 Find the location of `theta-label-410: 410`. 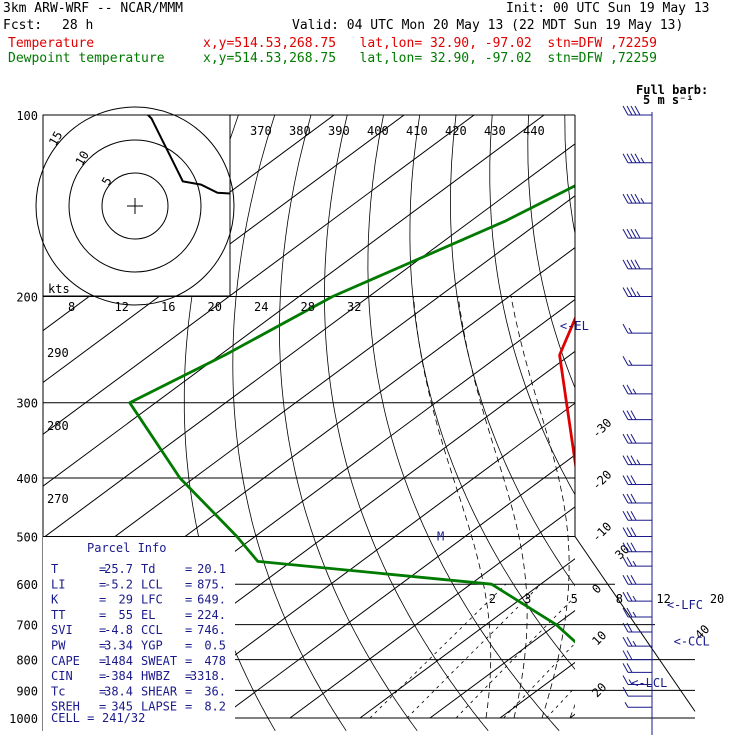

theta-label-410: 410 is located at coordinates (417, 131).